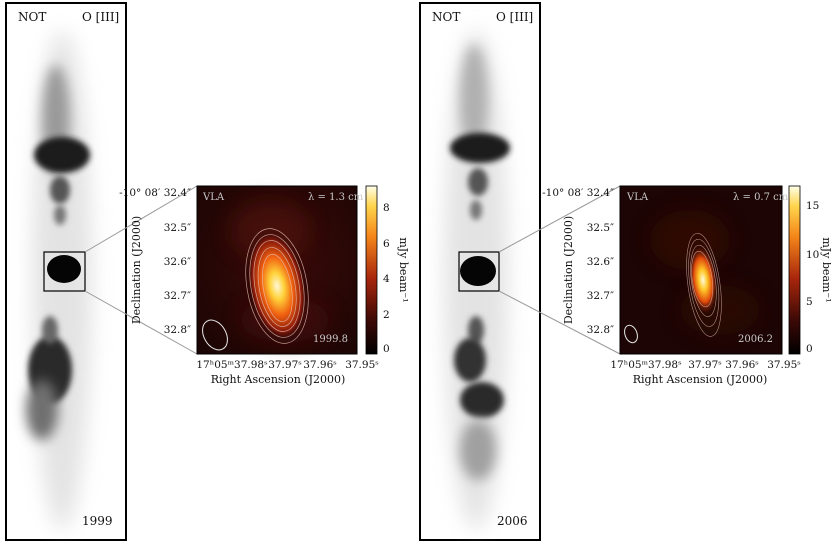 The width and height of the screenshot is (831, 544). I want to click on wavelength-label: λ = 0.7 cm, so click(761, 197).